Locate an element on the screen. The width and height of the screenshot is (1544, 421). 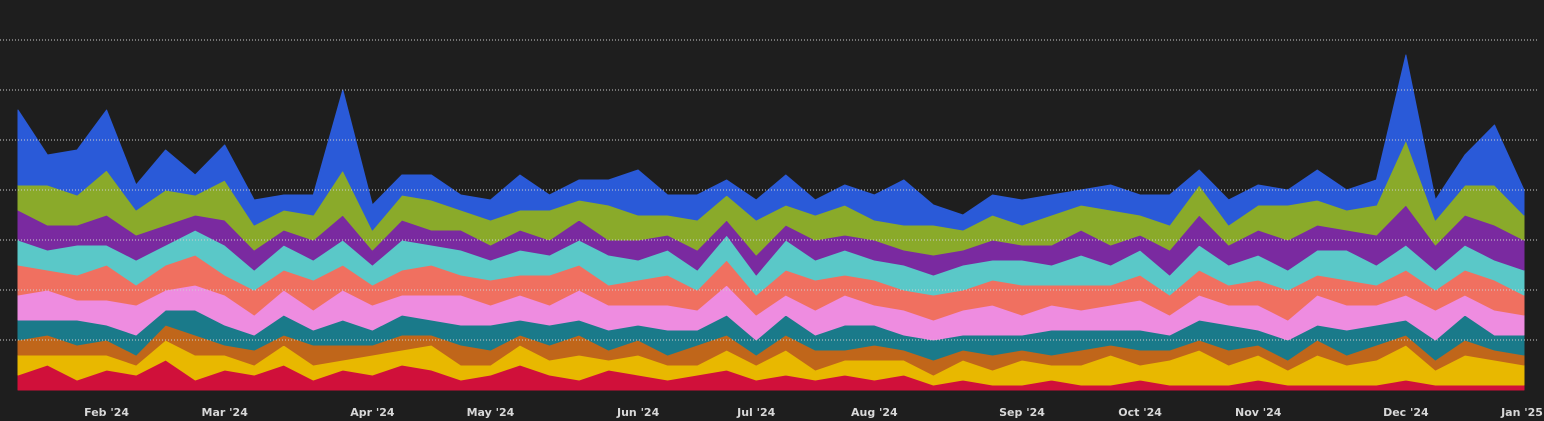
x-tick-label: Apr '24 is located at coordinates (372, 412).